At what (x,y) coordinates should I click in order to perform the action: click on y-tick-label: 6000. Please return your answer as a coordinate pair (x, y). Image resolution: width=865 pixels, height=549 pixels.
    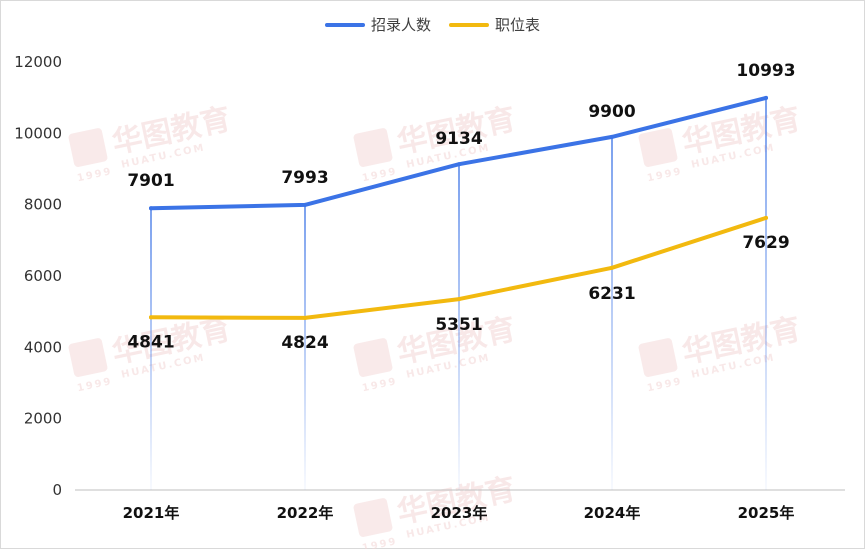
    Looking at the image, I should click on (43, 276).